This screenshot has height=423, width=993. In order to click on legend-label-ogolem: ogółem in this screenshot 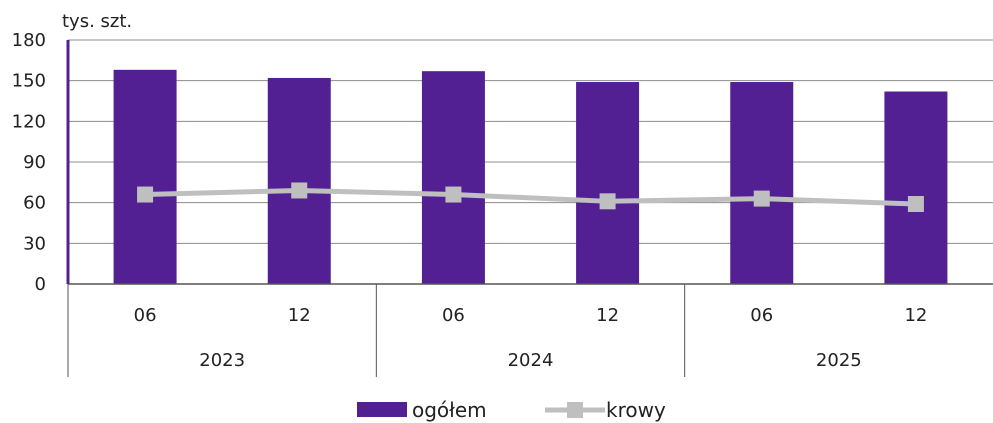, I will do `click(449, 410)`.